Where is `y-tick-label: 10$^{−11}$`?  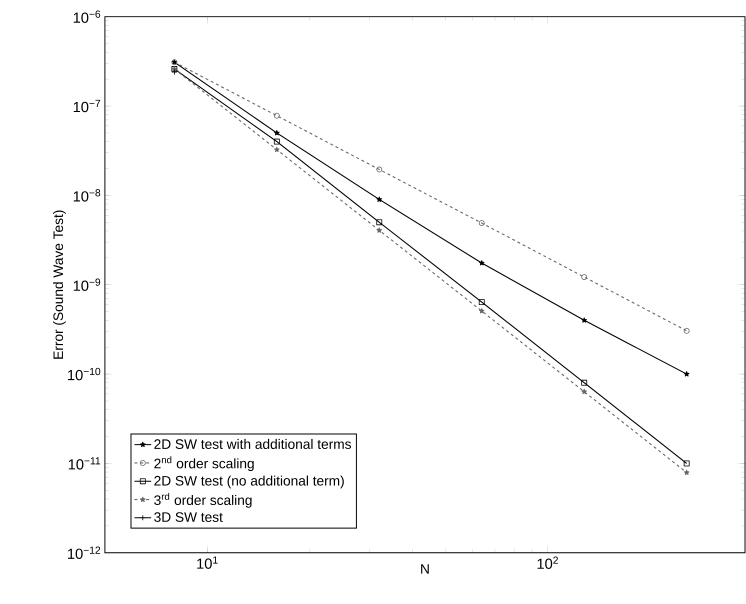 y-tick-label: 10$^{−11}$ is located at coordinates (84, 463).